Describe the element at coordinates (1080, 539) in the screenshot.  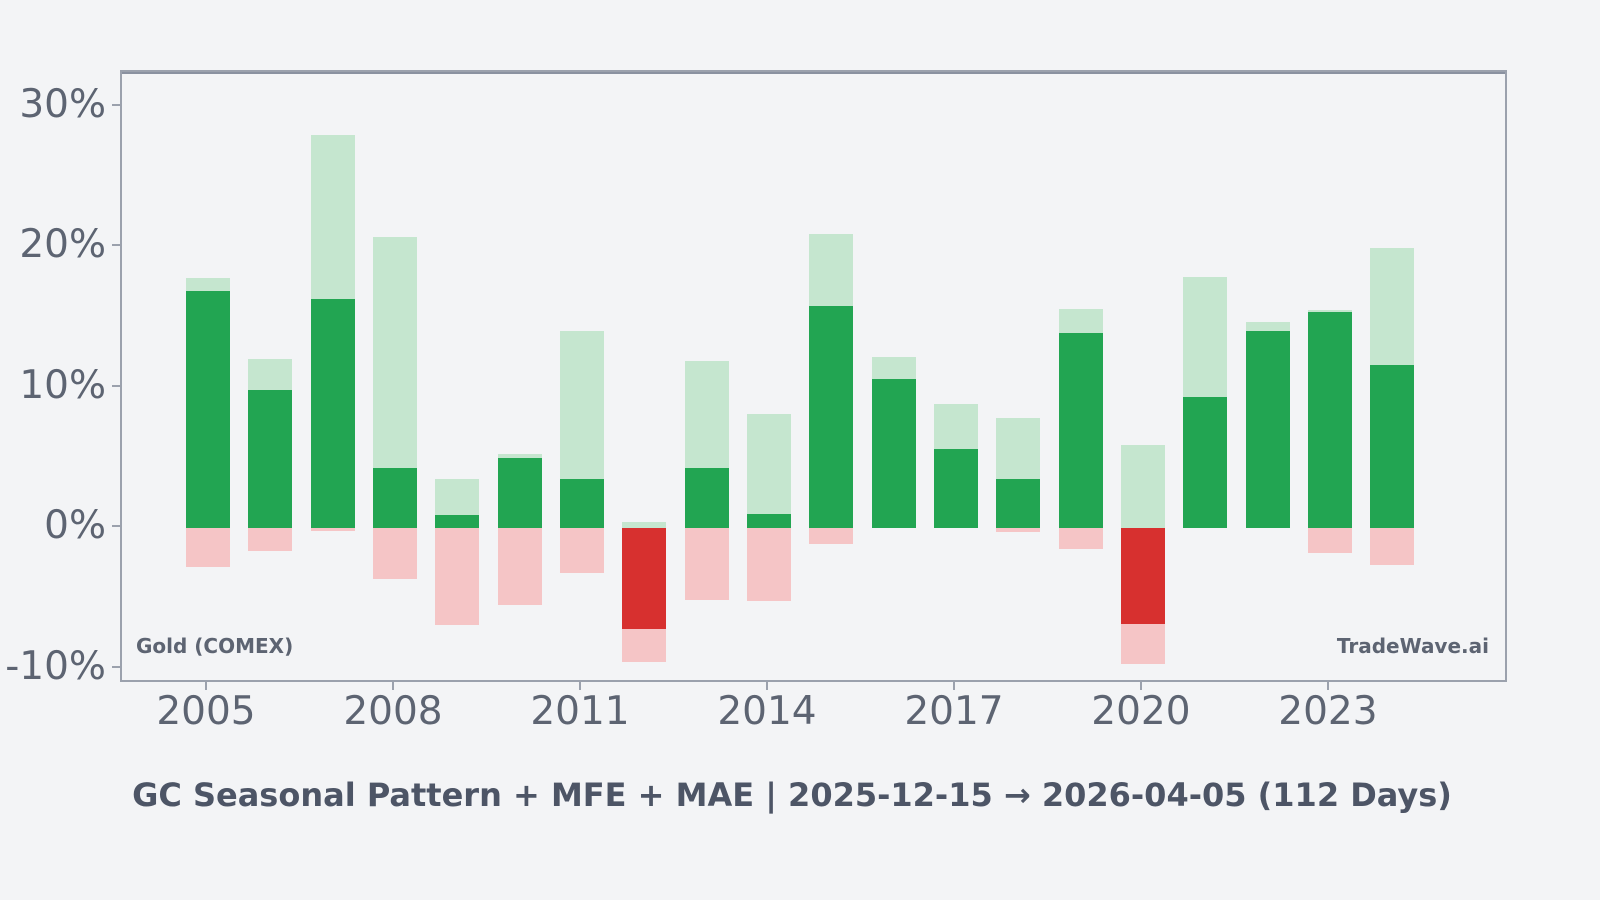
I see `bar-mae-2019` at that location.